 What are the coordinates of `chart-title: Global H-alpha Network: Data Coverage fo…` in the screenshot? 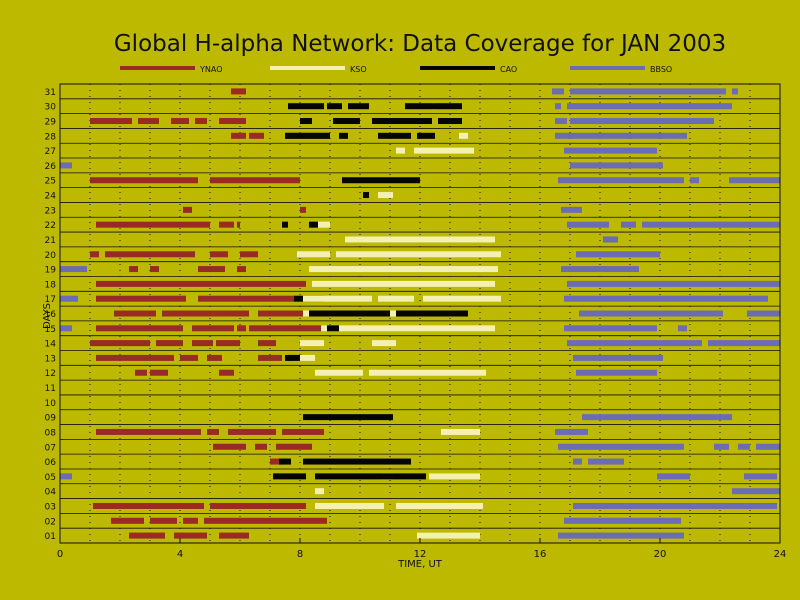 It's located at (420, 44).